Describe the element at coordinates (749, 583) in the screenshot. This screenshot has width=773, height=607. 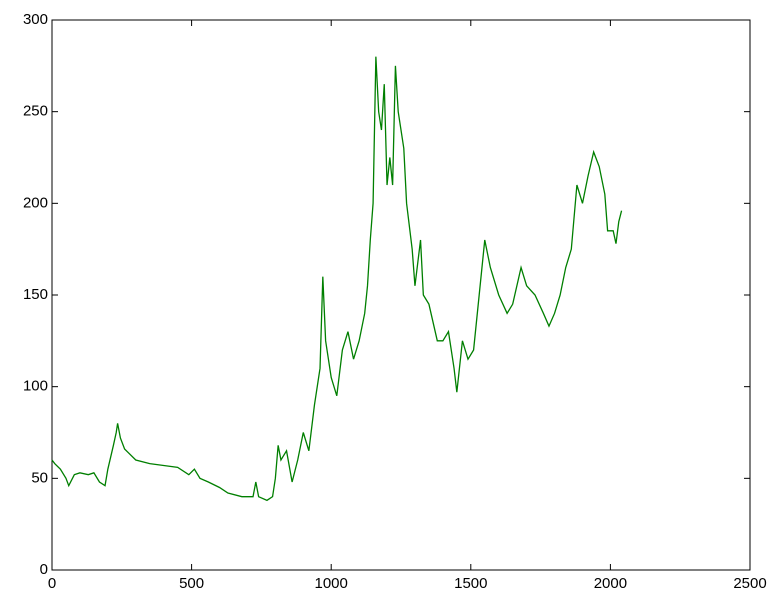
I see `x-tick-label: 2500` at that location.